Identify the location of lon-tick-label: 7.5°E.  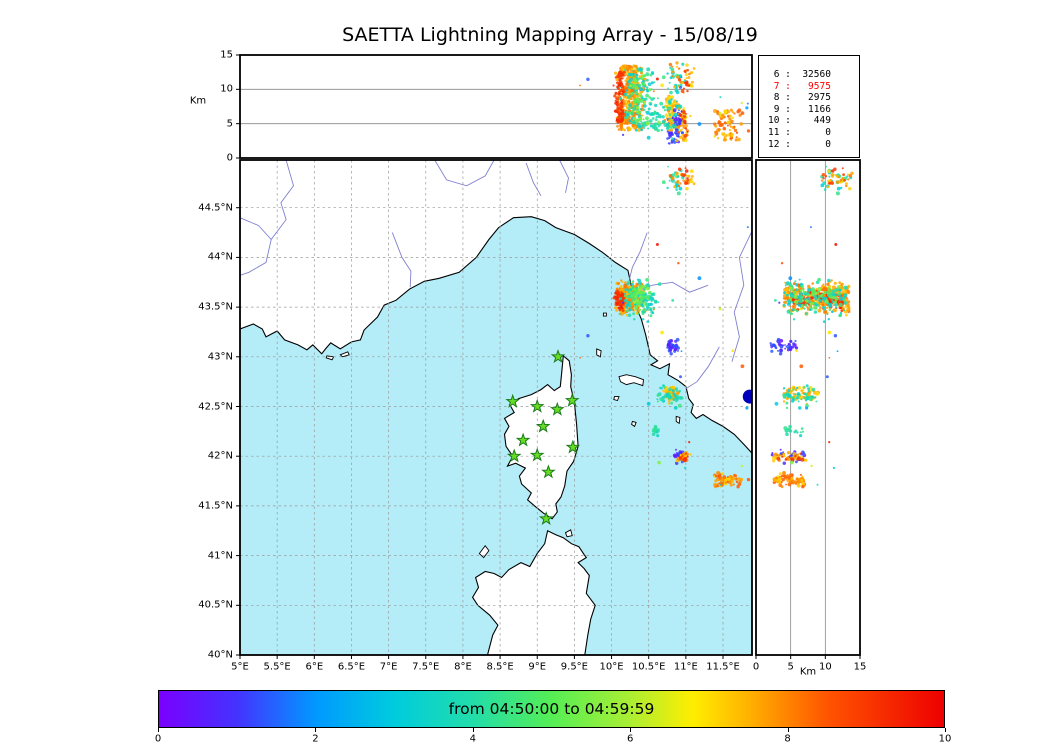
(426, 667).